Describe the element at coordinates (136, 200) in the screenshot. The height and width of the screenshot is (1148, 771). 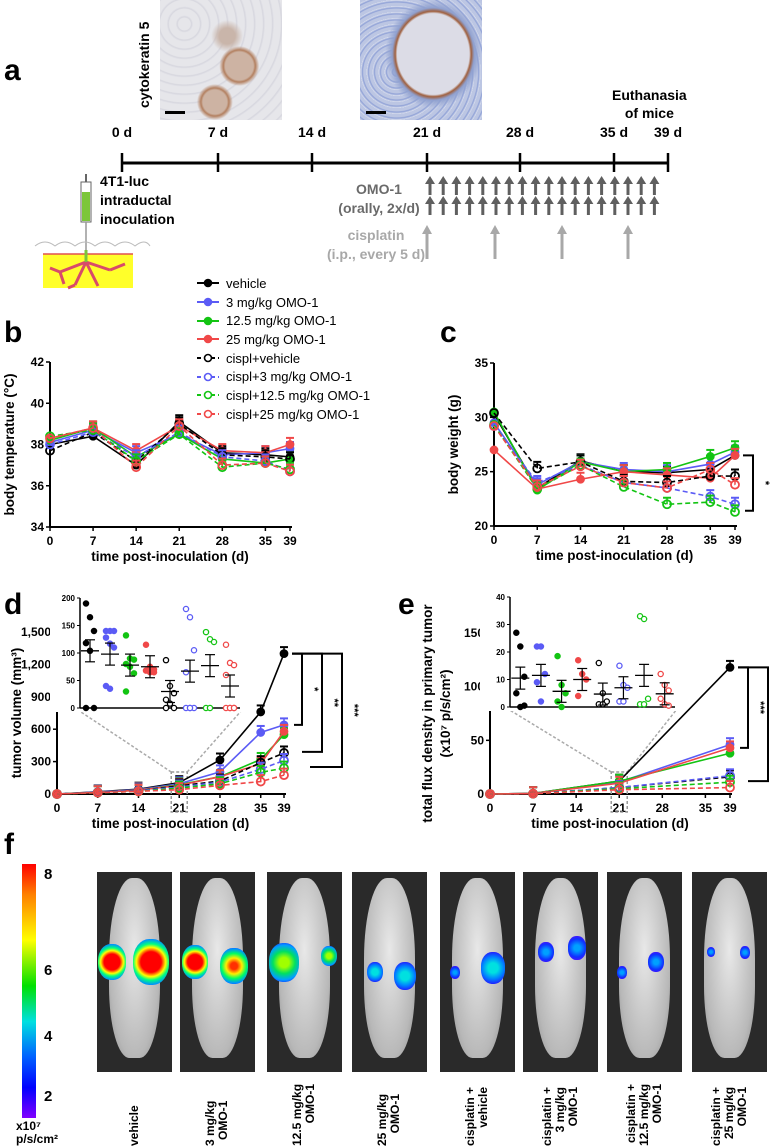
I see `inoculation-line2: intraductal` at that location.